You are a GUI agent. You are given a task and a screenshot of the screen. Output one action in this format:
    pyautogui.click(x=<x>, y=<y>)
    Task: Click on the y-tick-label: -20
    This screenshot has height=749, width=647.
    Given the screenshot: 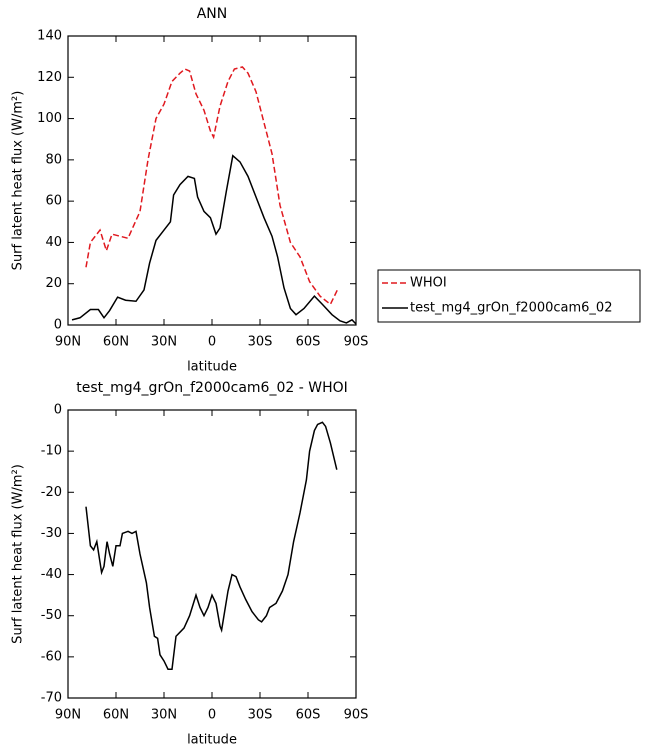 What is the action you would take?
    pyautogui.click(x=51, y=492)
    